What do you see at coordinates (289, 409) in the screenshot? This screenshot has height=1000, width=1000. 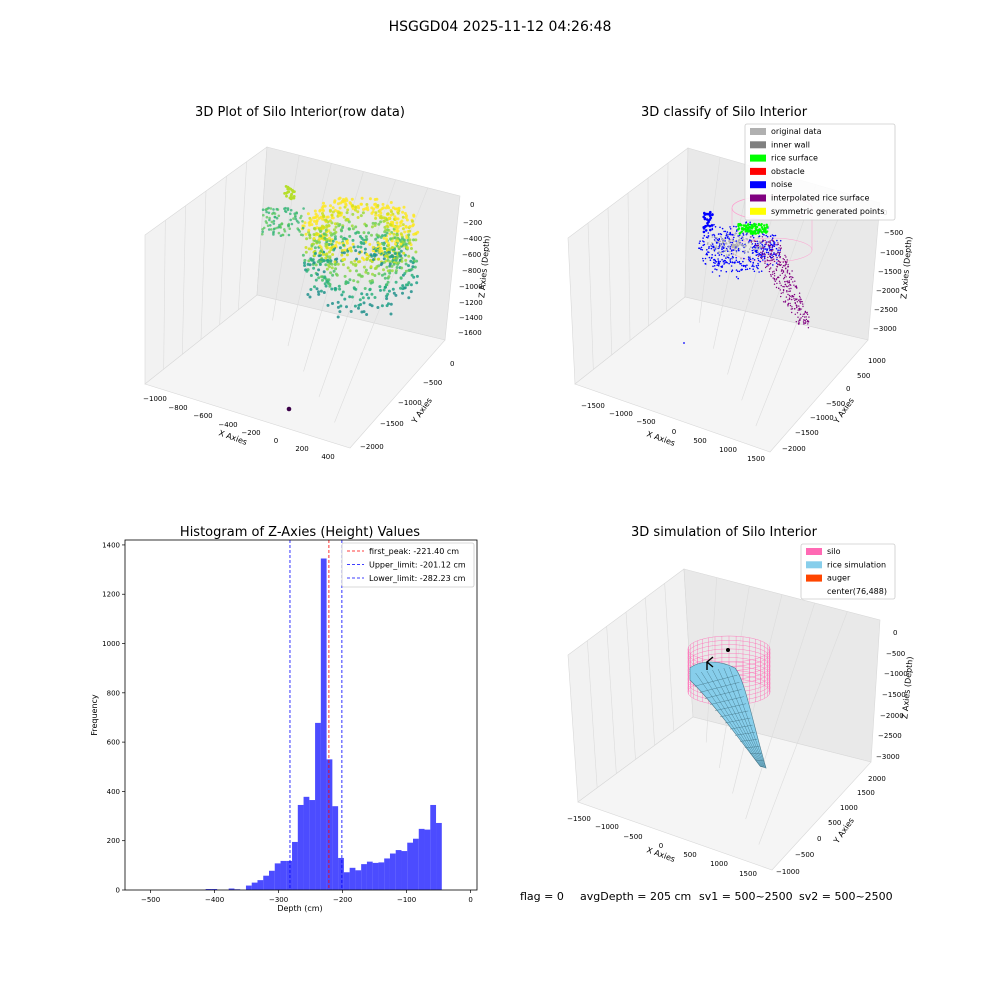 I see `raw-outlier-point` at bounding box center [289, 409].